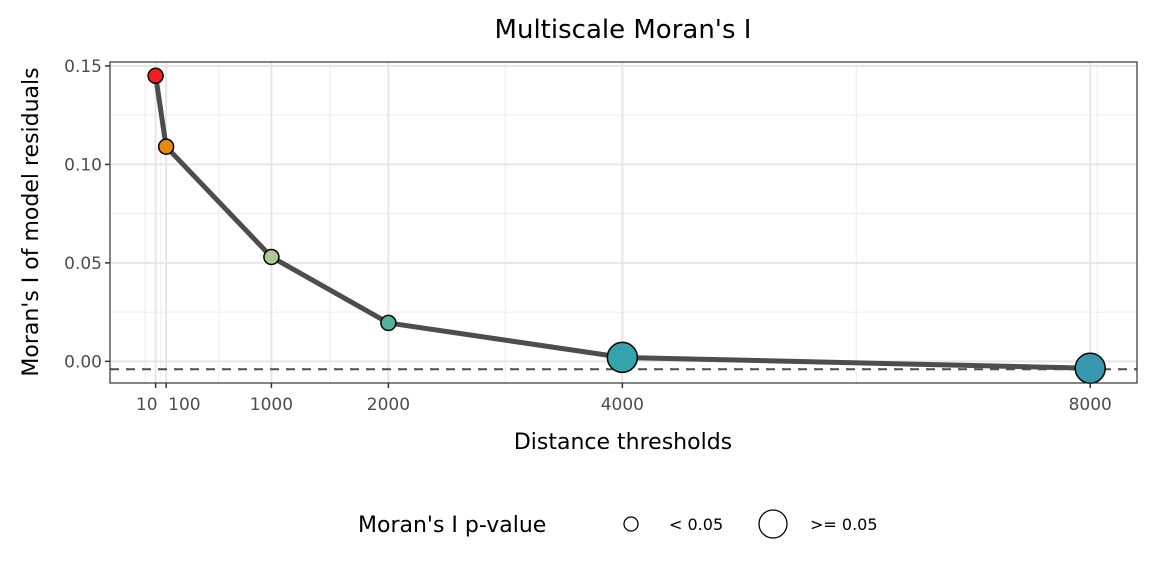 The height and width of the screenshot is (576, 1152). Describe the element at coordinates (773, 524) in the screenshot. I see `legend-symbol-large` at that location.